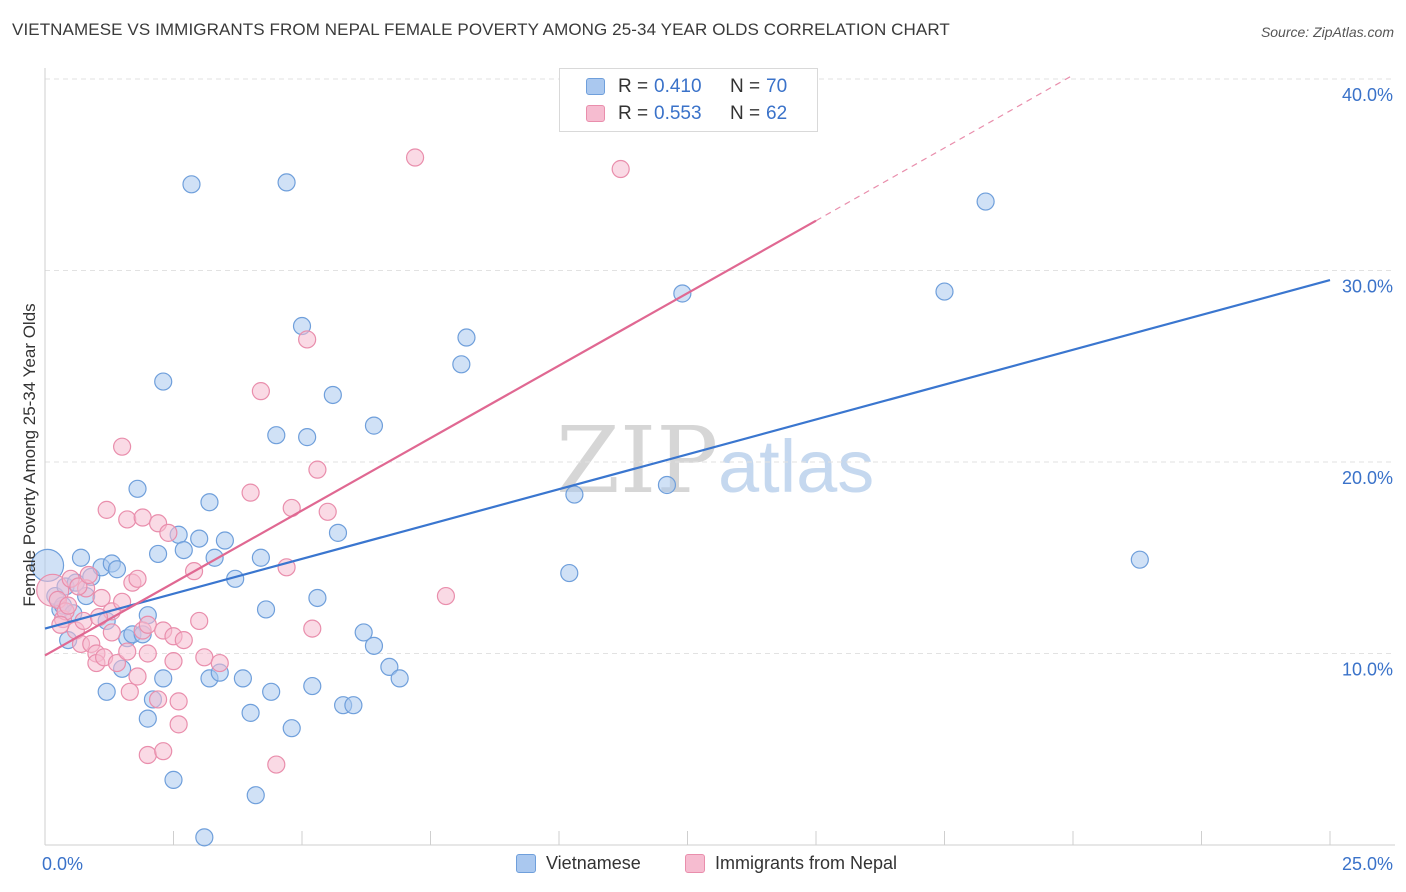 Image resolution: width=1406 pixels, height=892 pixels. Describe the element at coordinates (796, 466) in the screenshot. I see `watermark-atlas: atlas` at that location.